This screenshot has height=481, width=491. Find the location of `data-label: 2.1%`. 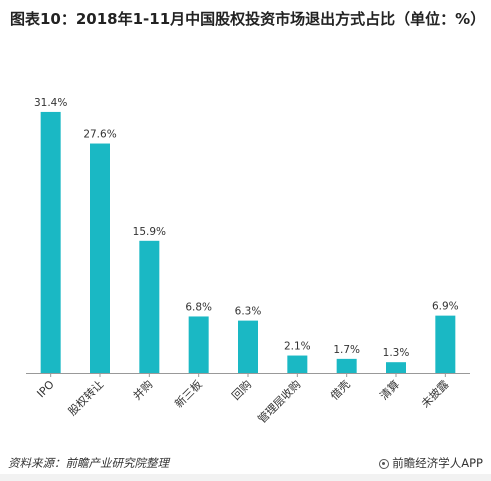

data-label: 2.1% is located at coordinates (297, 347).